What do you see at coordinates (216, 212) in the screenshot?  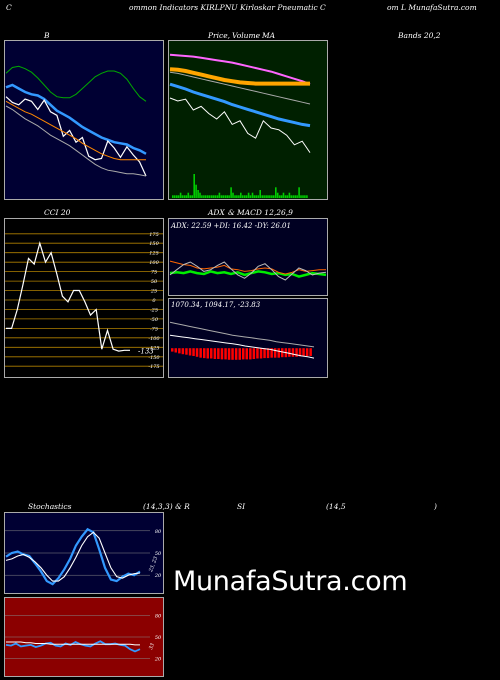 I see `adx-title: ADX` at bounding box center [216, 212].